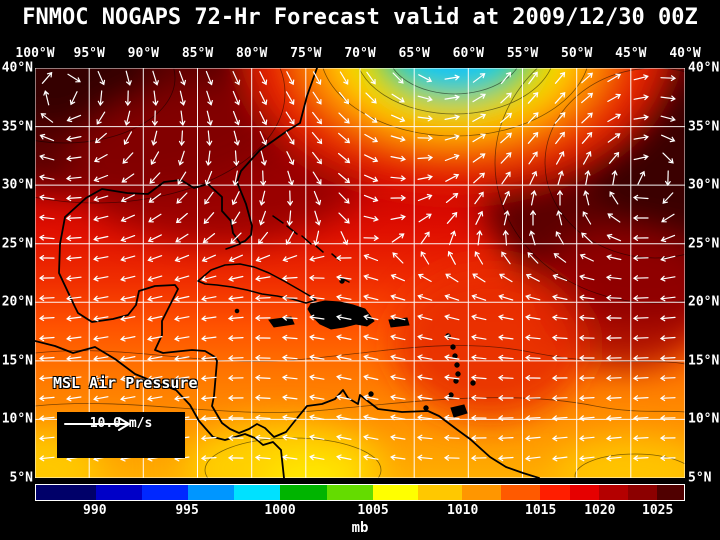 This screenshot has height=540, width=720. Describe the element at coordinates (17, 244) in the screenshot. I see `lat-label-left: 25°N` at that location.